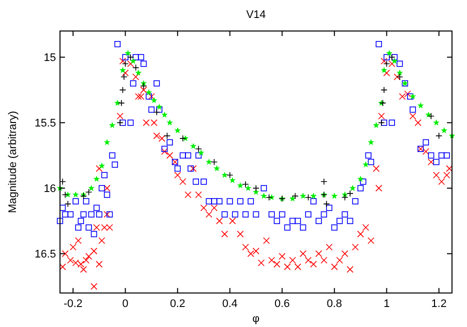 The image size is (467, 327). What do you see at coordinates (50, 189) in the screenshot?
I see `y-tick-label: 16` at bounding box center [50, 189].